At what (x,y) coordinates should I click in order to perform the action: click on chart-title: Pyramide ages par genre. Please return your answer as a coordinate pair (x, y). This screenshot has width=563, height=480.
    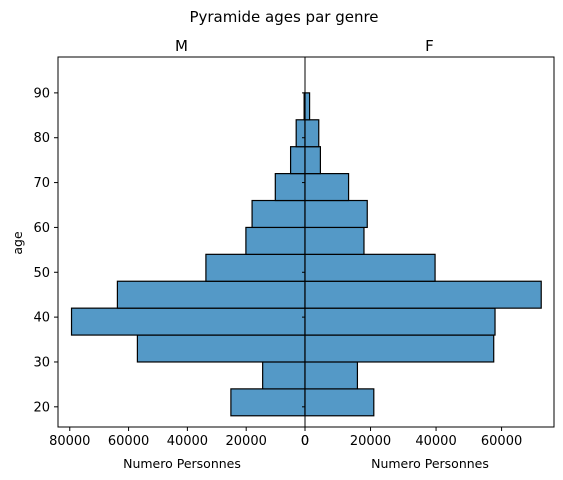
    Looking at the image, I should click on (283, 17).